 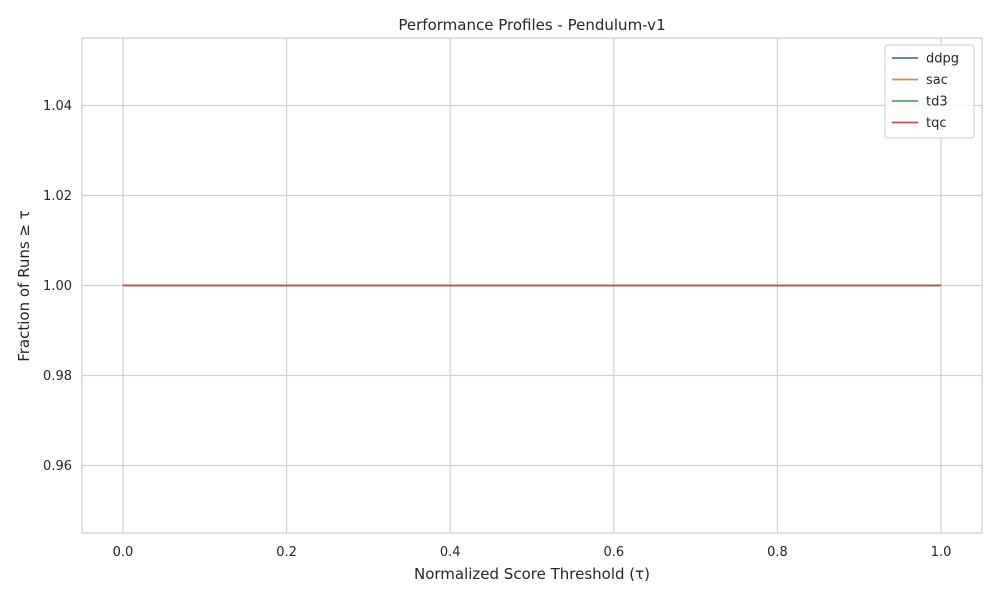 I want to click on x-axis-label: Normalized Score Threshold (τ), so click(x=532, y=574).